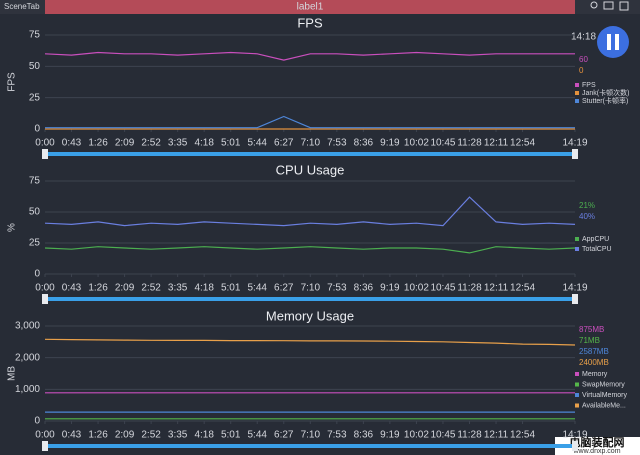 This screenshot has height=455, width=640. Describe the element at coordinates (581, 70) in the screenshot. I see `latest-value: 0` at that location.